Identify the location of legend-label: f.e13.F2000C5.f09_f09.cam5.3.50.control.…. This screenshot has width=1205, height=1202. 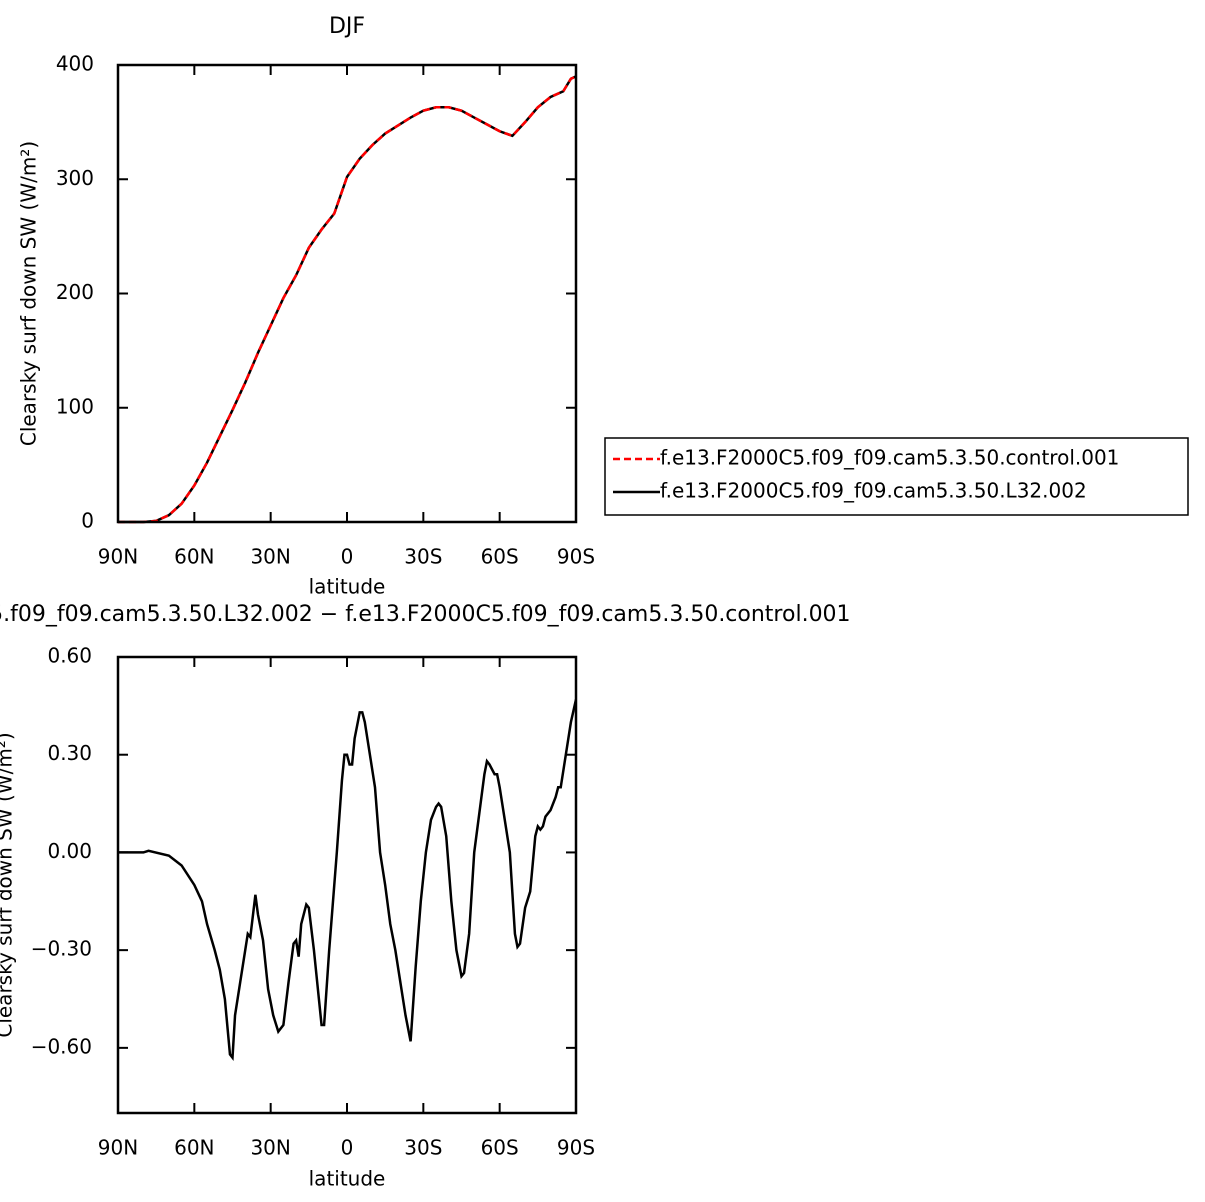
(889, 458).